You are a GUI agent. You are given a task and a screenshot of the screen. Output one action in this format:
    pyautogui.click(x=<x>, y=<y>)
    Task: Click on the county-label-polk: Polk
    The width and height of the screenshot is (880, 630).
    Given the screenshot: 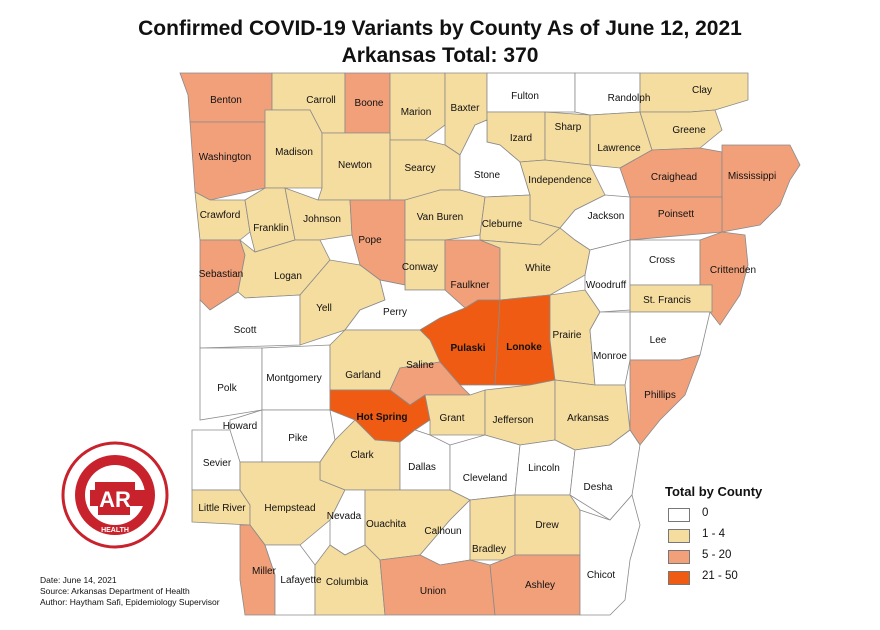 What is the action you would take?
    pyautogui.click(x=227, y=388)
    